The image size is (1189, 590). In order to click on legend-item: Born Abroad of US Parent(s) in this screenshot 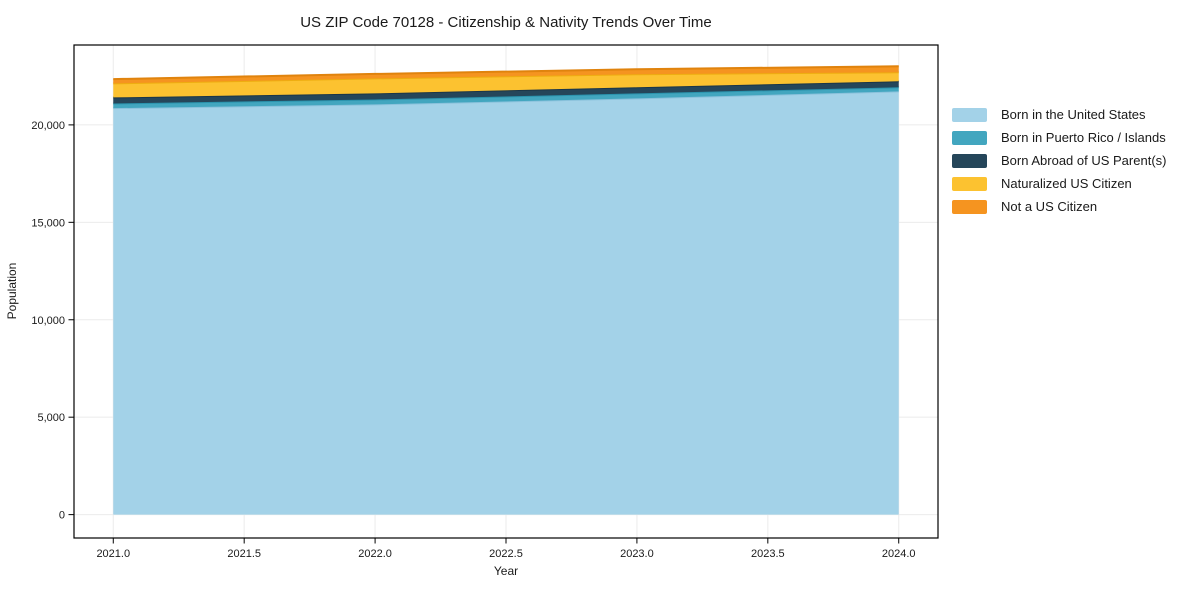, I will do `click(1059, 160)`.